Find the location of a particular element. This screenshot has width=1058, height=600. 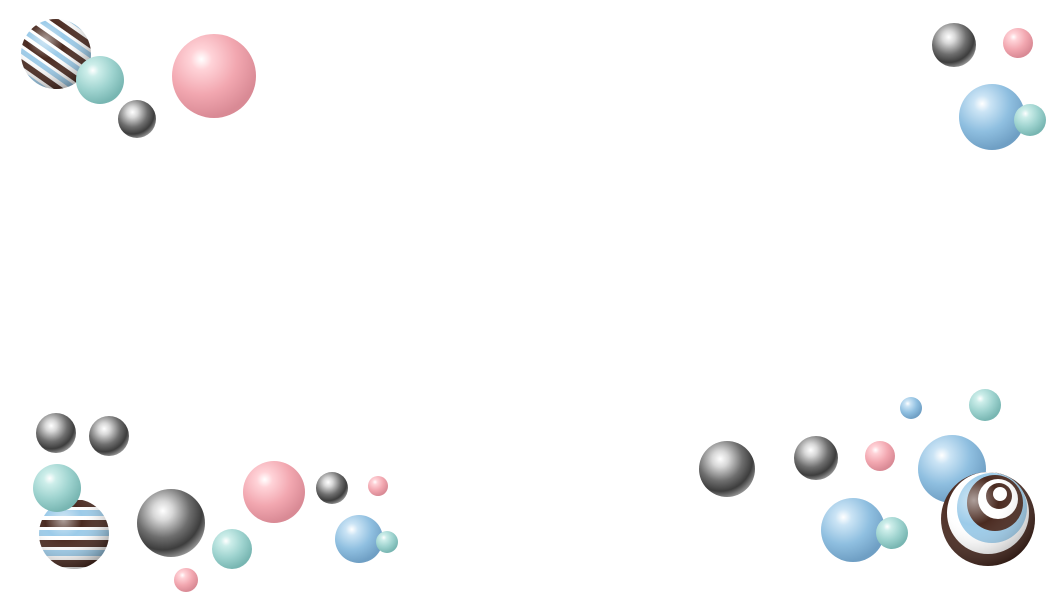

top-right-cluster is located at coordinates (989, 86).